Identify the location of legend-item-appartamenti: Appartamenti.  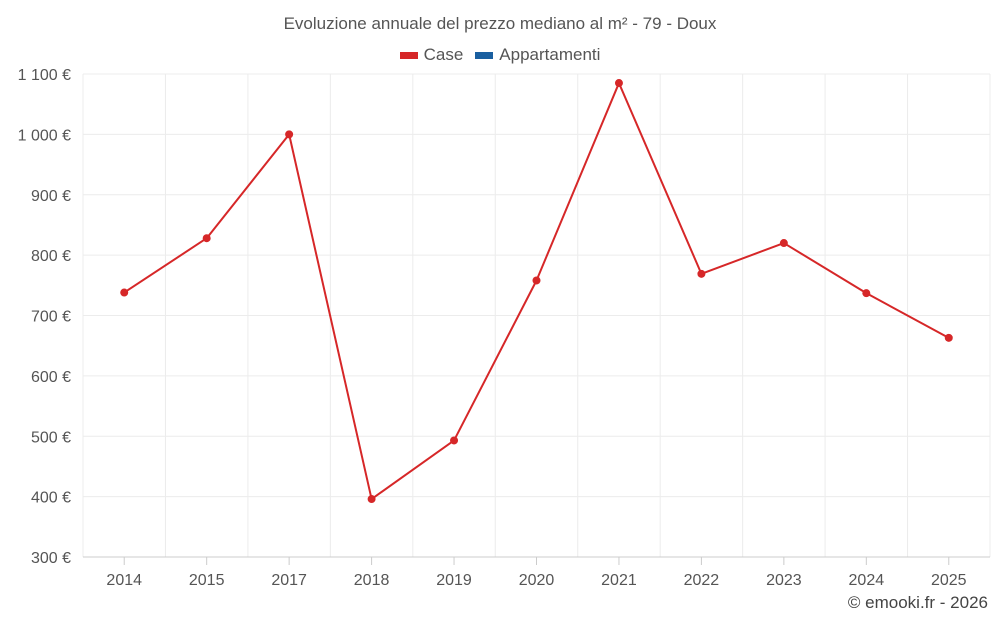
(537, 55).